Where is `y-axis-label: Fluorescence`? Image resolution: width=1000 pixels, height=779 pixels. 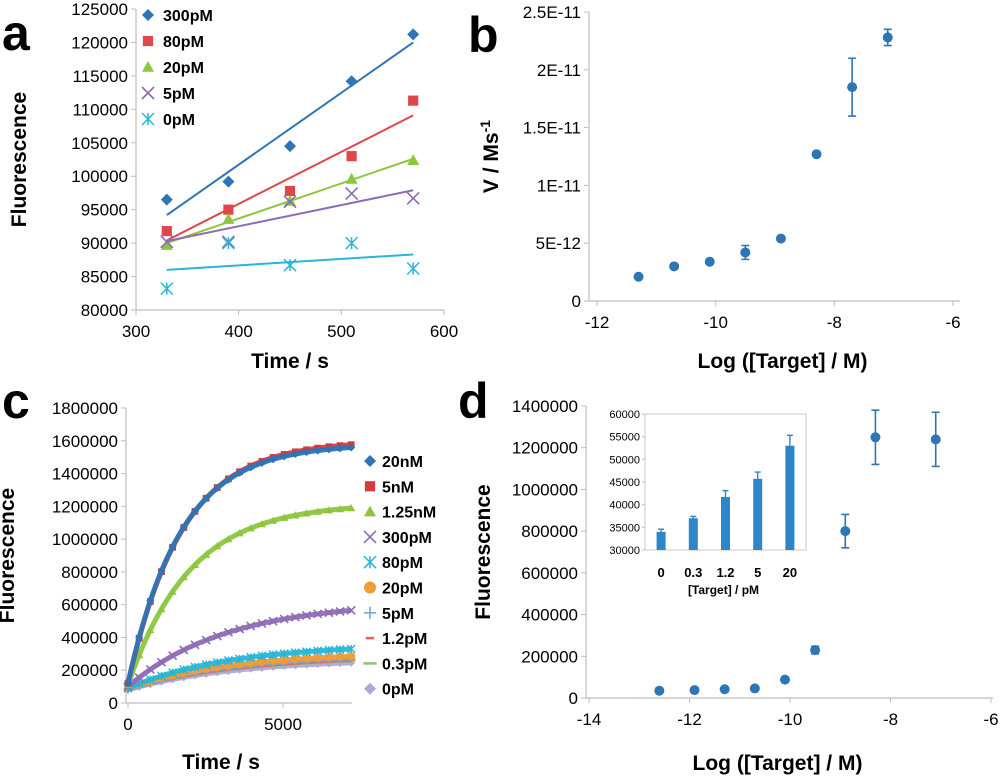 y-axis-label: Fluorescence is located at coordinates (483, 551).